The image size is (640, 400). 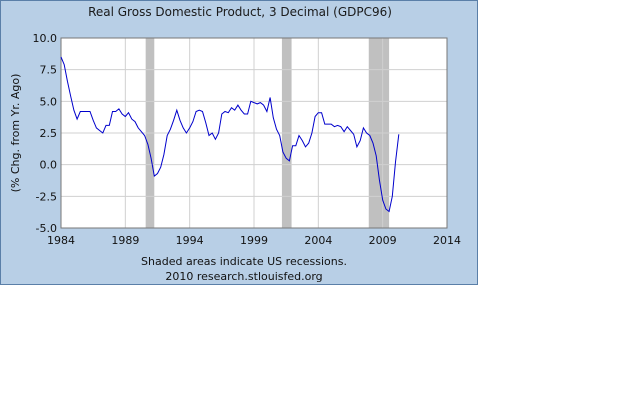 I want to click on y-tick-label-6: -5.0, so click(x=46, y=228).